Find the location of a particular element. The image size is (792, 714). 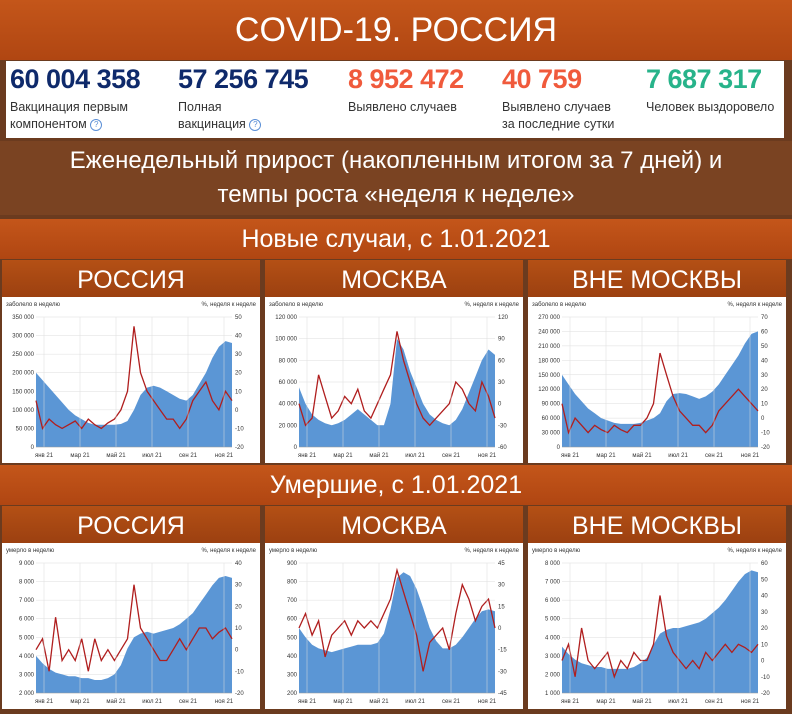

right-tick-label: -10 is located at coordinates (765, 678).